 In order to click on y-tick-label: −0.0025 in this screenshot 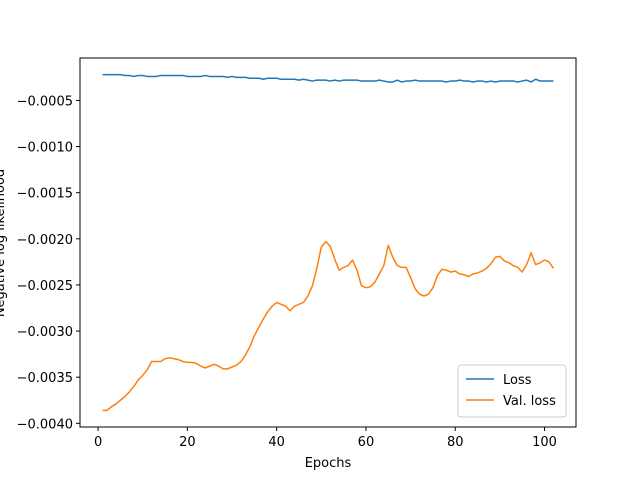, I will do `click(45, 286)`.